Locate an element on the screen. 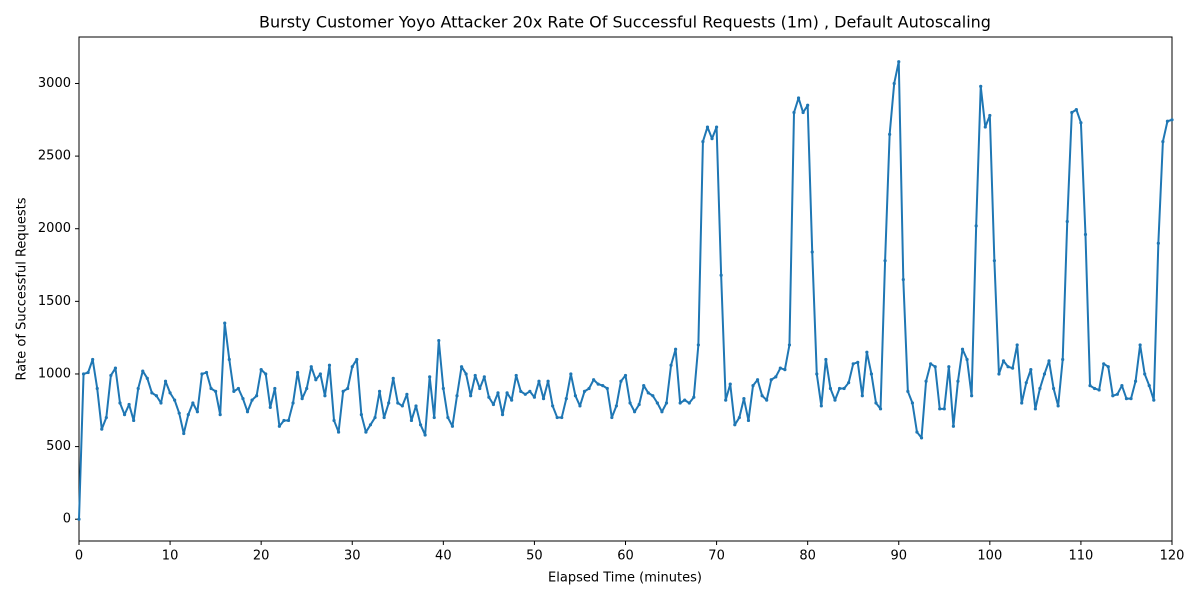  x-tick-label: 100 is located at coordinates (989, 556).